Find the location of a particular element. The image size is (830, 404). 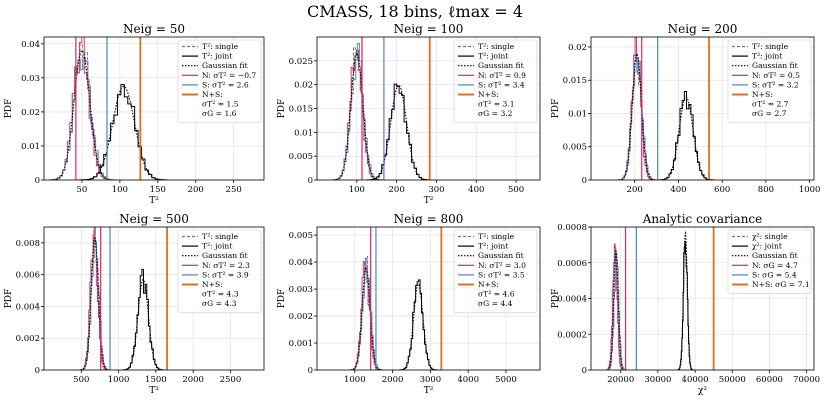

panel-title: Neig = 500 is located at coordinates (154, 219).